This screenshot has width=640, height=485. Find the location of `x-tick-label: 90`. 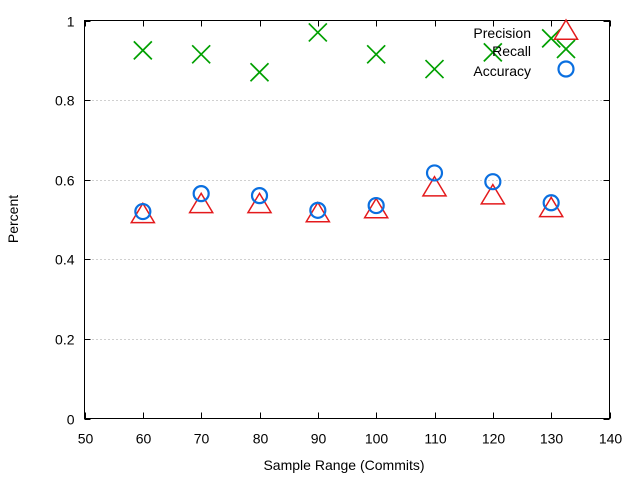

x-tick-label: 90 is located at coordinates (319, 439).